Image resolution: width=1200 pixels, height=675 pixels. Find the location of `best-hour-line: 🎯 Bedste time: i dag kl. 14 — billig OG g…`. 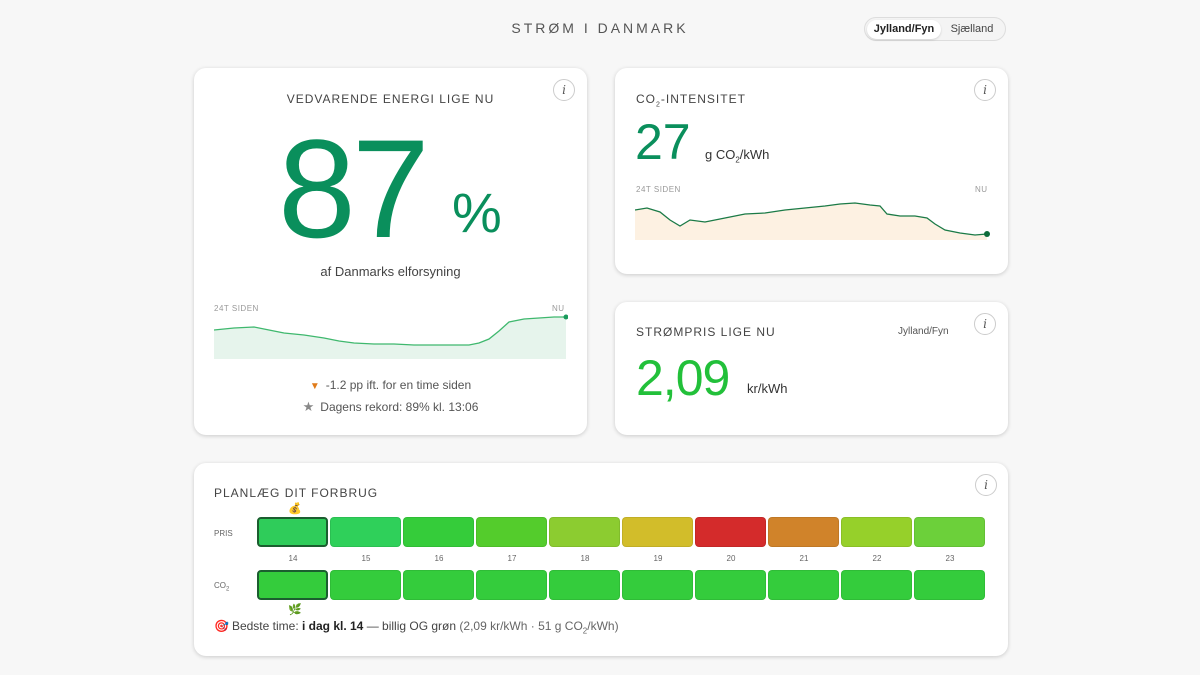

best-hour-line: 🎯 Bedste time: i dag kl. 14 — billig OG g… is located at coordinates (416, 627).